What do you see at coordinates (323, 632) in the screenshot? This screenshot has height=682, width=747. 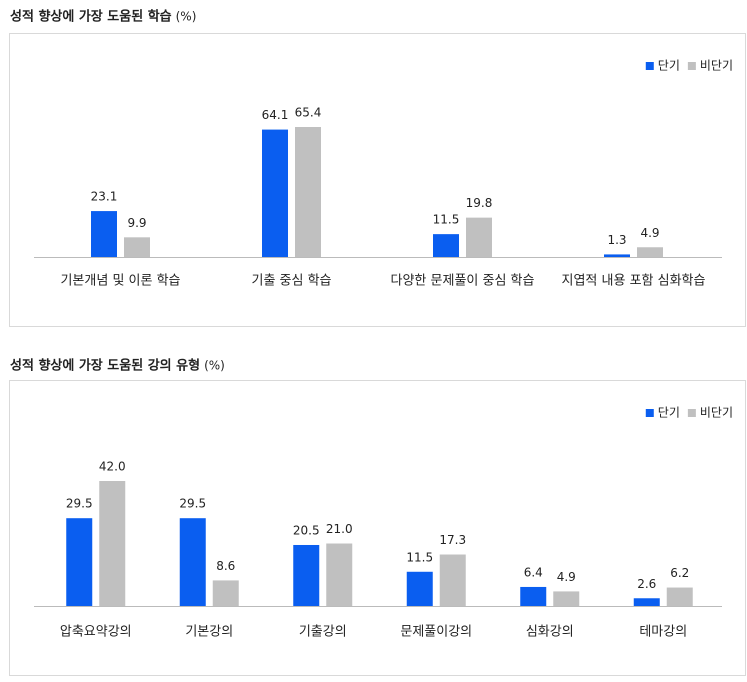 I see `x-tick-label: 기출강의` at bounding box center [323, 632].